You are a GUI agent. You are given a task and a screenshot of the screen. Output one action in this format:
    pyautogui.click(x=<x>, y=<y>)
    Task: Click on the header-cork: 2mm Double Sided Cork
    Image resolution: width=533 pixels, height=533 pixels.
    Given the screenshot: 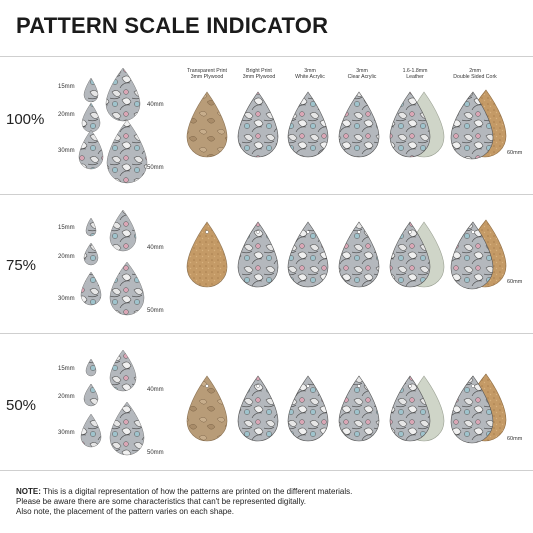 What is the action you would take?
    pyautogui.click(x=475, y=74)
    